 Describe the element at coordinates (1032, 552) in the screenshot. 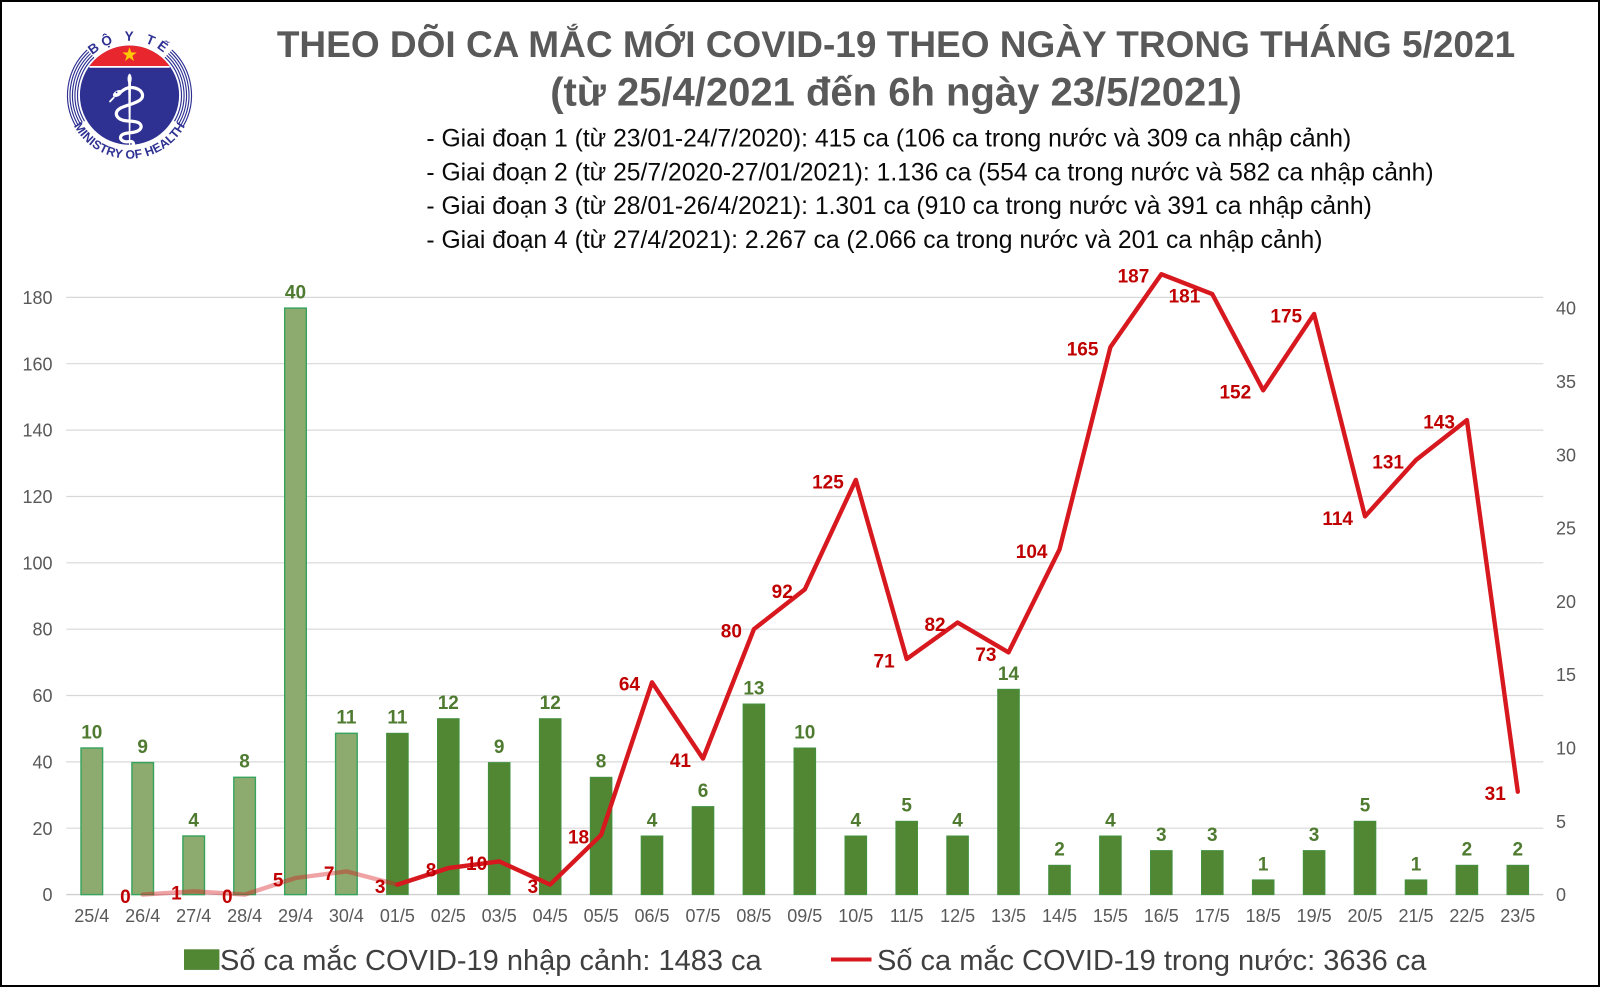

I see `svg-text: 104` at that location.